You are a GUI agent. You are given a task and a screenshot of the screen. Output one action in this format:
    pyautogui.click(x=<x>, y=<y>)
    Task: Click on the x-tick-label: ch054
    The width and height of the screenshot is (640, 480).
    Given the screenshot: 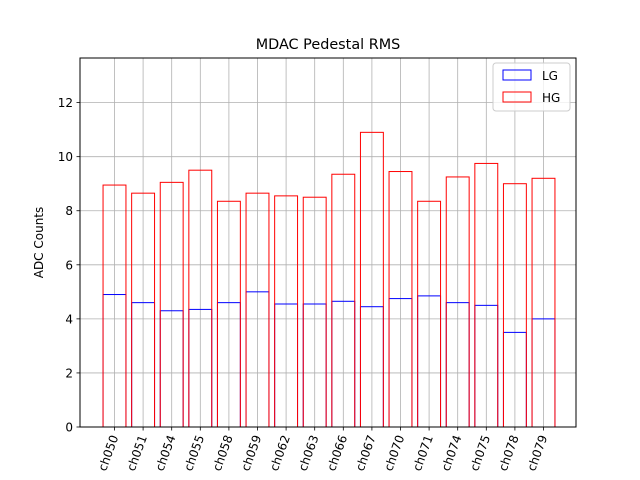 What is the action you would take?
    pyautogui.click(x=166, y=453)
    